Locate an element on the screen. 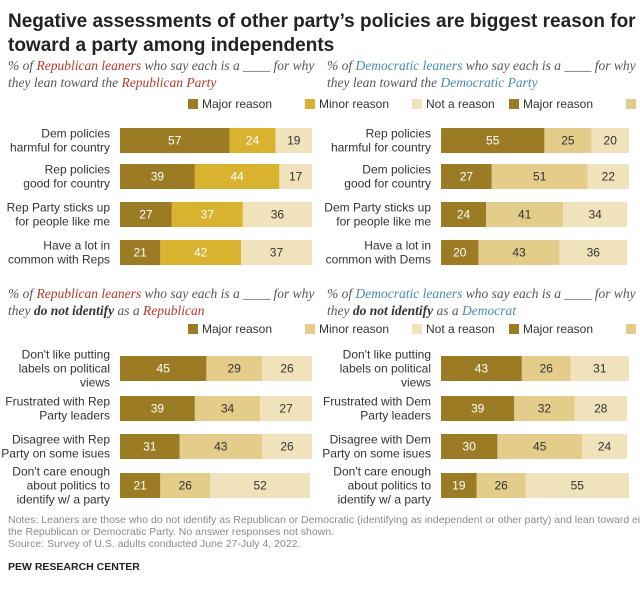 This screenshot has width=640, height=590. legend-major-label: Major reason is located at coordinates (558, 104).